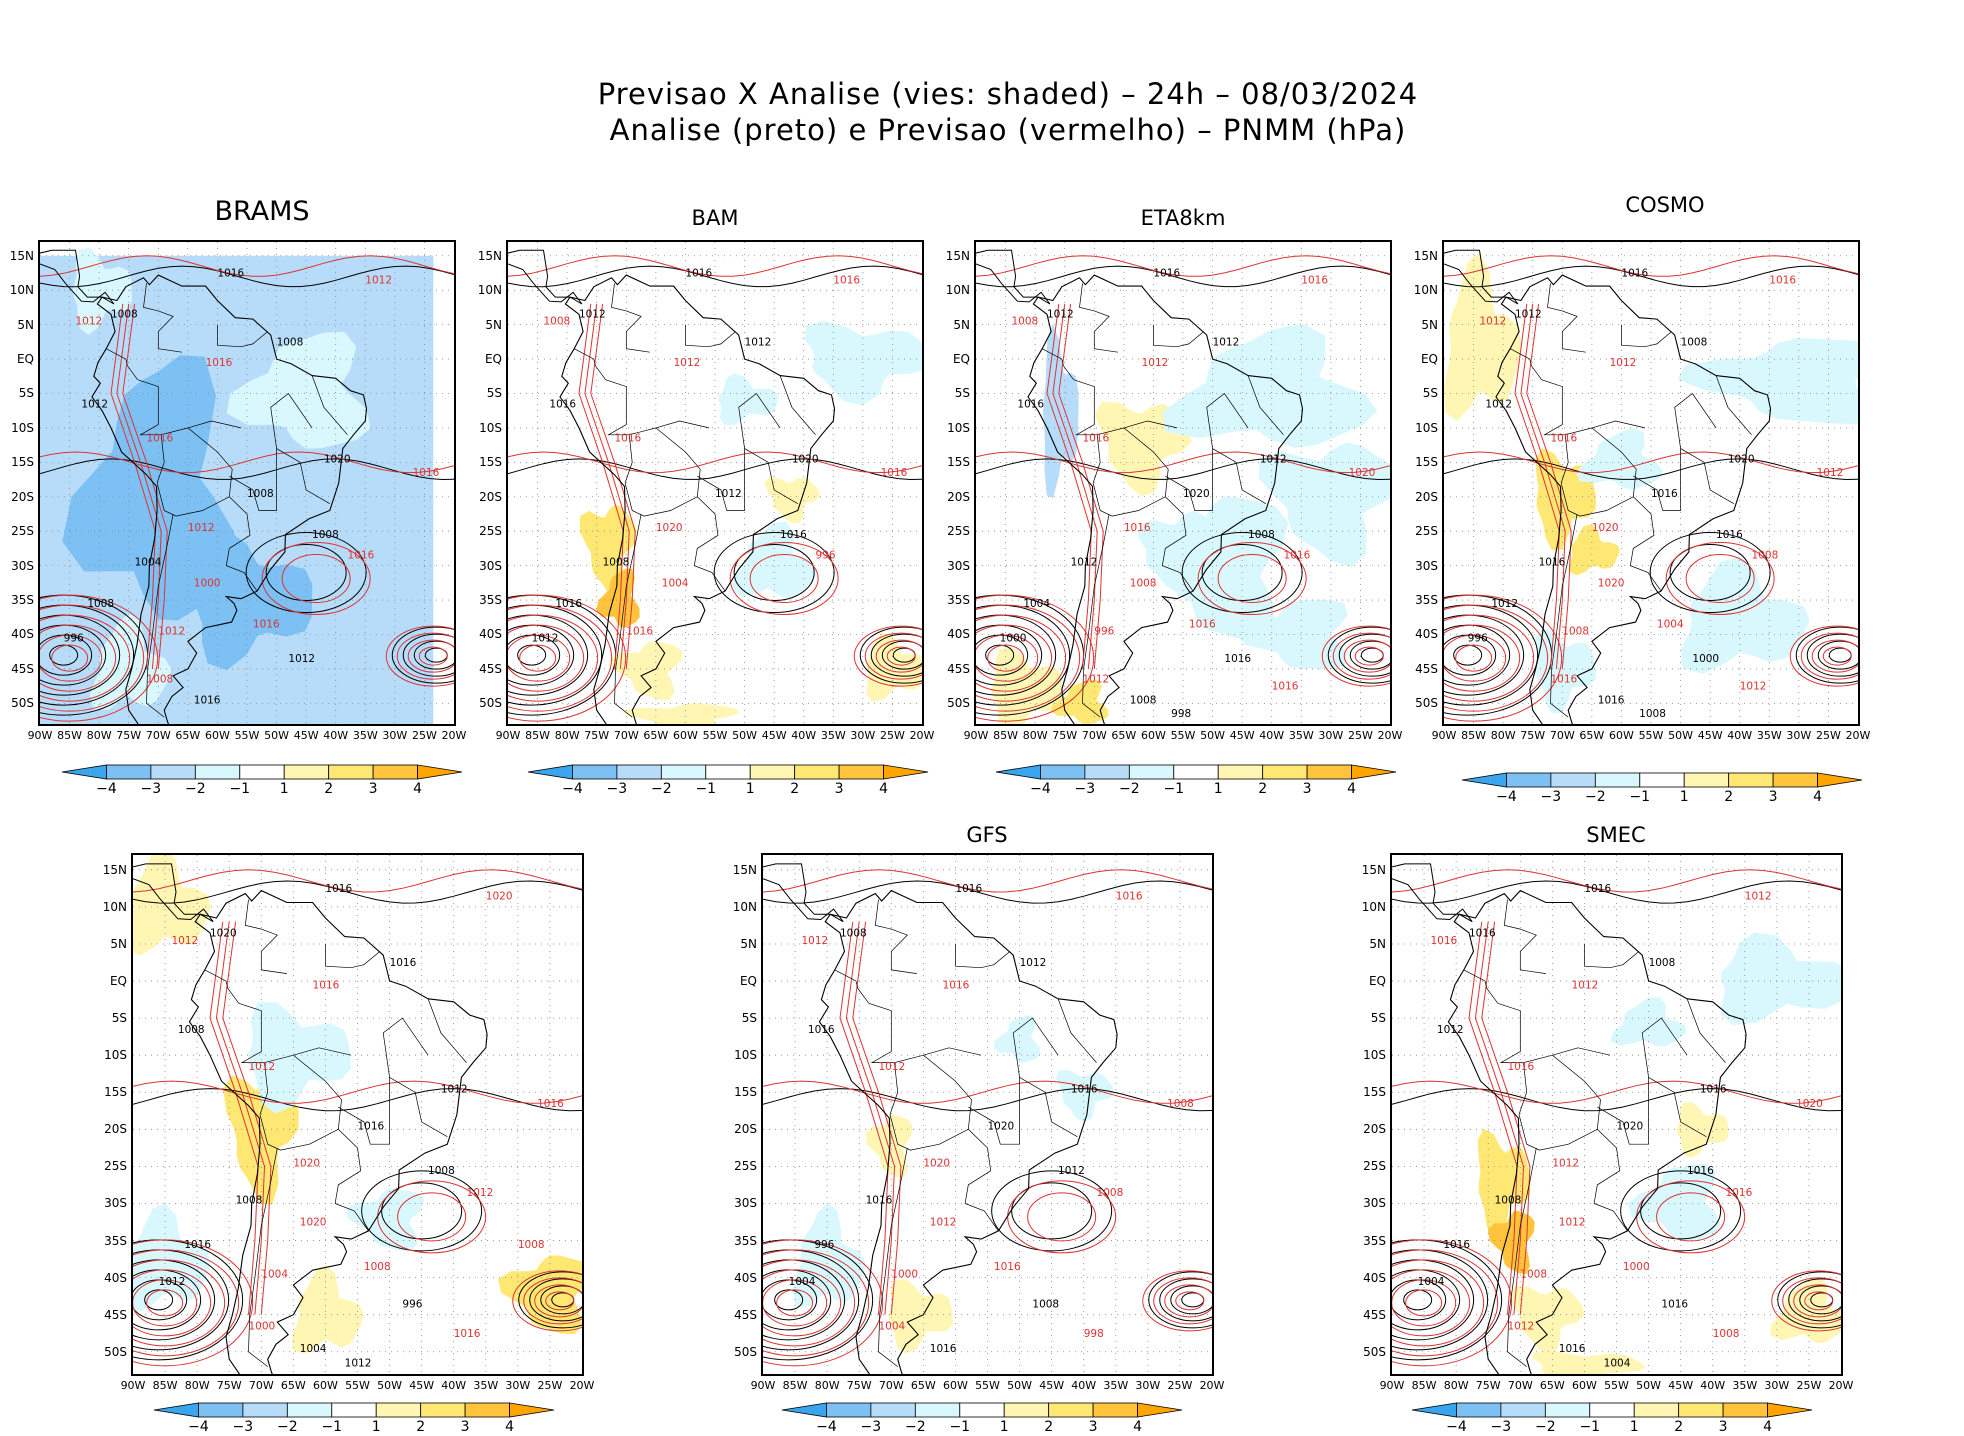  What do you see at coordinates (1148, 1385) in the screenshot?
I see `lon-tick-label: 30W` at bounding box center [1148, 1385].